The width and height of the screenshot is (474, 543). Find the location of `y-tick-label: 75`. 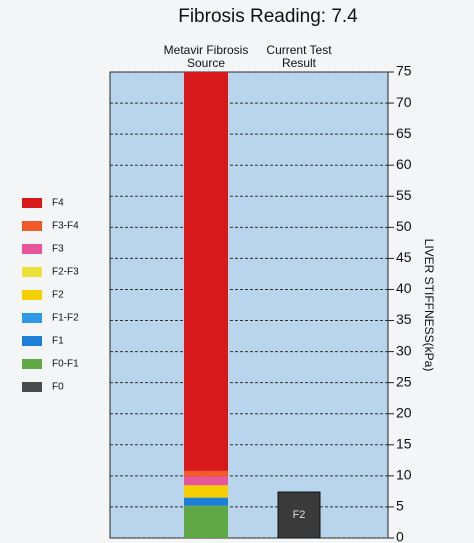

y-tick-label: 75 is located at coordinates (404, 71).